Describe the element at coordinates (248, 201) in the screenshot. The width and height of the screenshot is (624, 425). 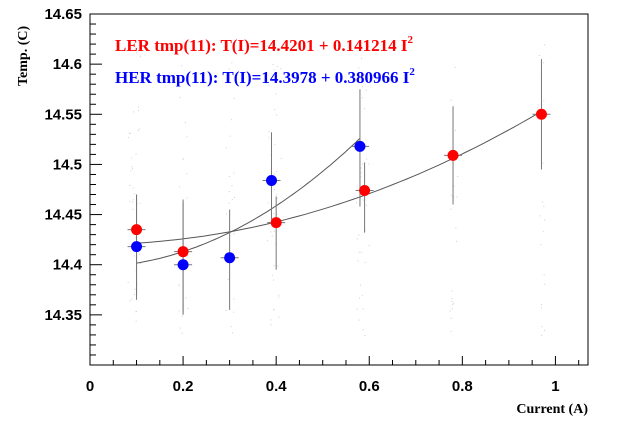
I see `fit-curve` at that location.